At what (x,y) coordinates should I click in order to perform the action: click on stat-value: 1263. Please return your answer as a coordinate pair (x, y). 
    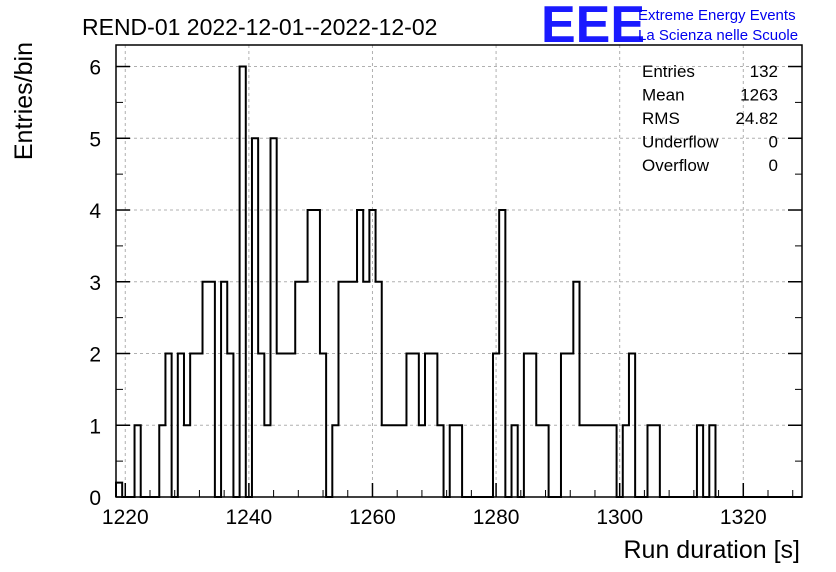
    Looking at the image, I should click on (759, 95).